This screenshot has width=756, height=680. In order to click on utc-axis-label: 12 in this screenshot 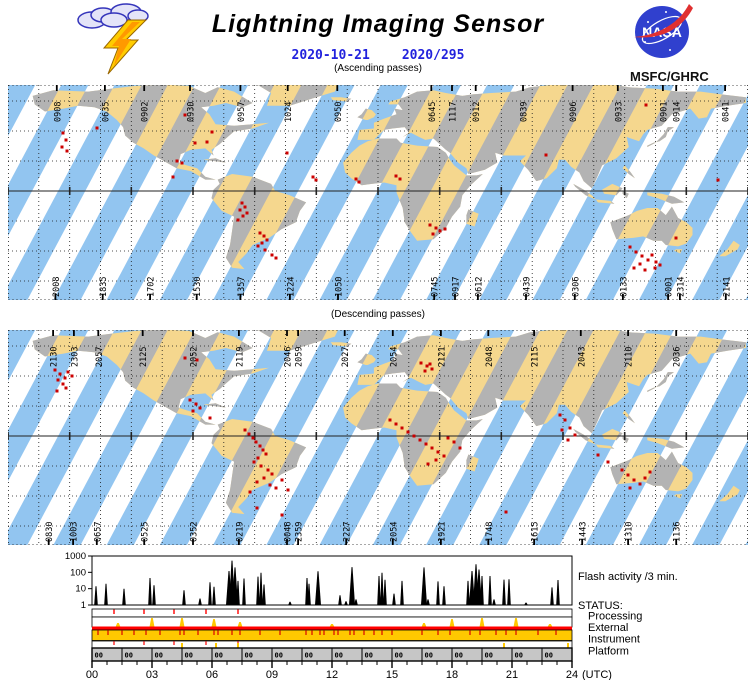, I will do `click(332, 674)`.